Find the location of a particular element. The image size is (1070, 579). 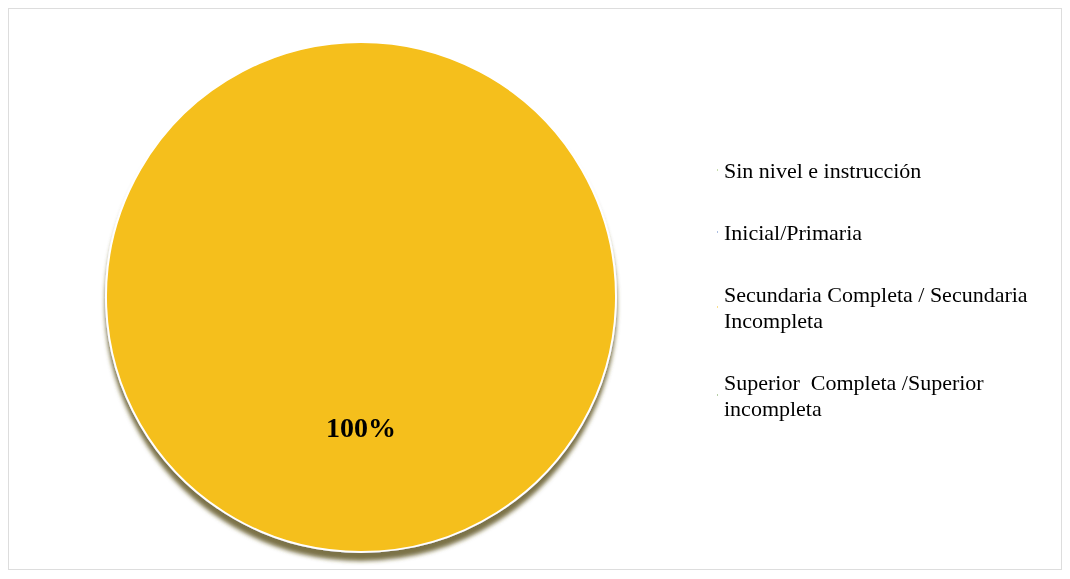

data-label: 100% is located at coordinates (361, 427).